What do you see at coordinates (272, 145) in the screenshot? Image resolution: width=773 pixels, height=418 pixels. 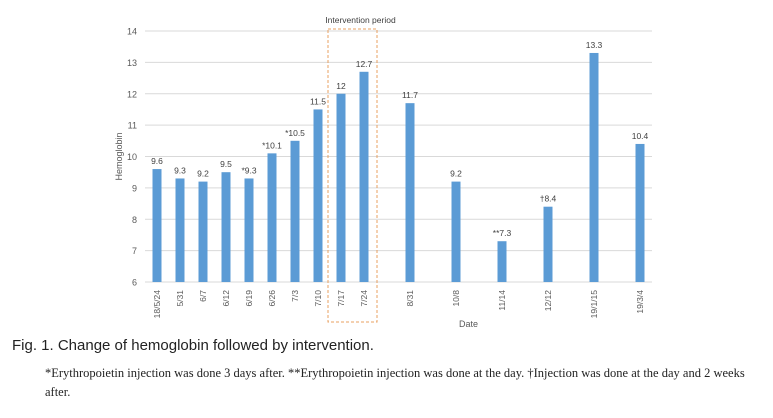 I see `data-label: *10.1` at bounding box center [272, 145].